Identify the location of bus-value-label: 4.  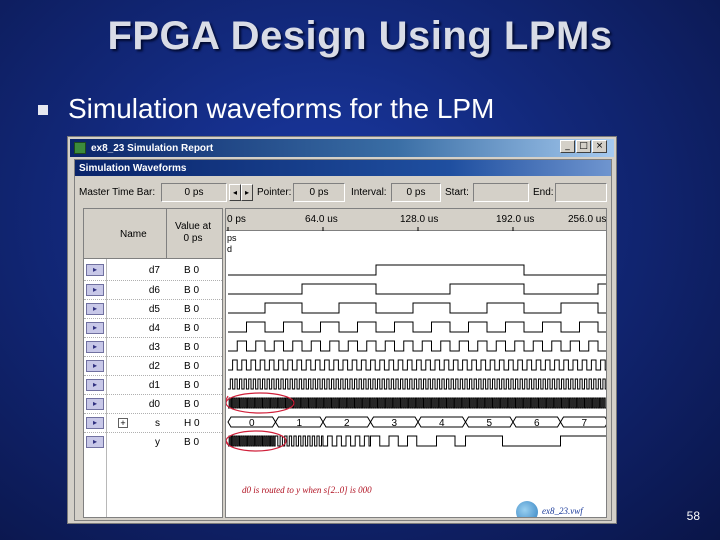
(442, 423).